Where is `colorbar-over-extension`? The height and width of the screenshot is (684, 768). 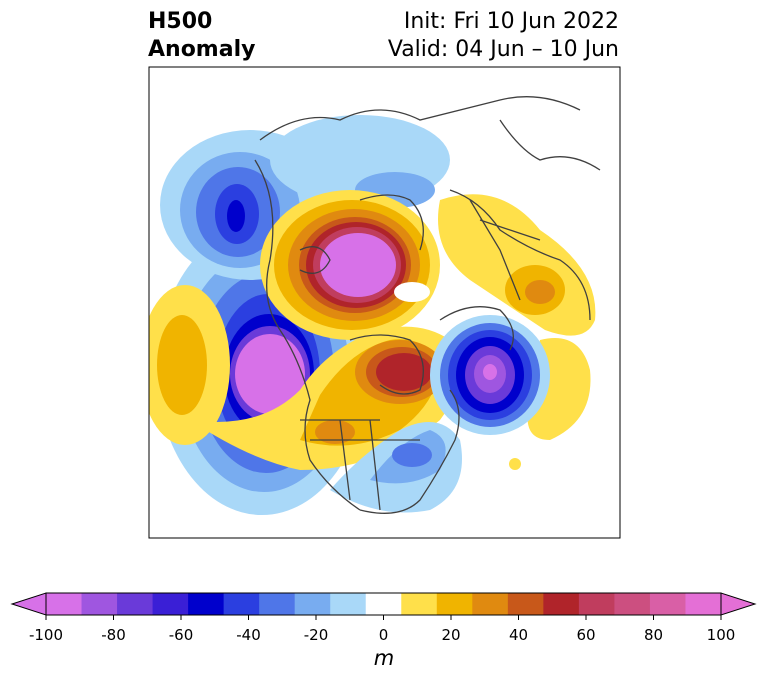
colorbar-over-extension is located at coordinates (738, 604).